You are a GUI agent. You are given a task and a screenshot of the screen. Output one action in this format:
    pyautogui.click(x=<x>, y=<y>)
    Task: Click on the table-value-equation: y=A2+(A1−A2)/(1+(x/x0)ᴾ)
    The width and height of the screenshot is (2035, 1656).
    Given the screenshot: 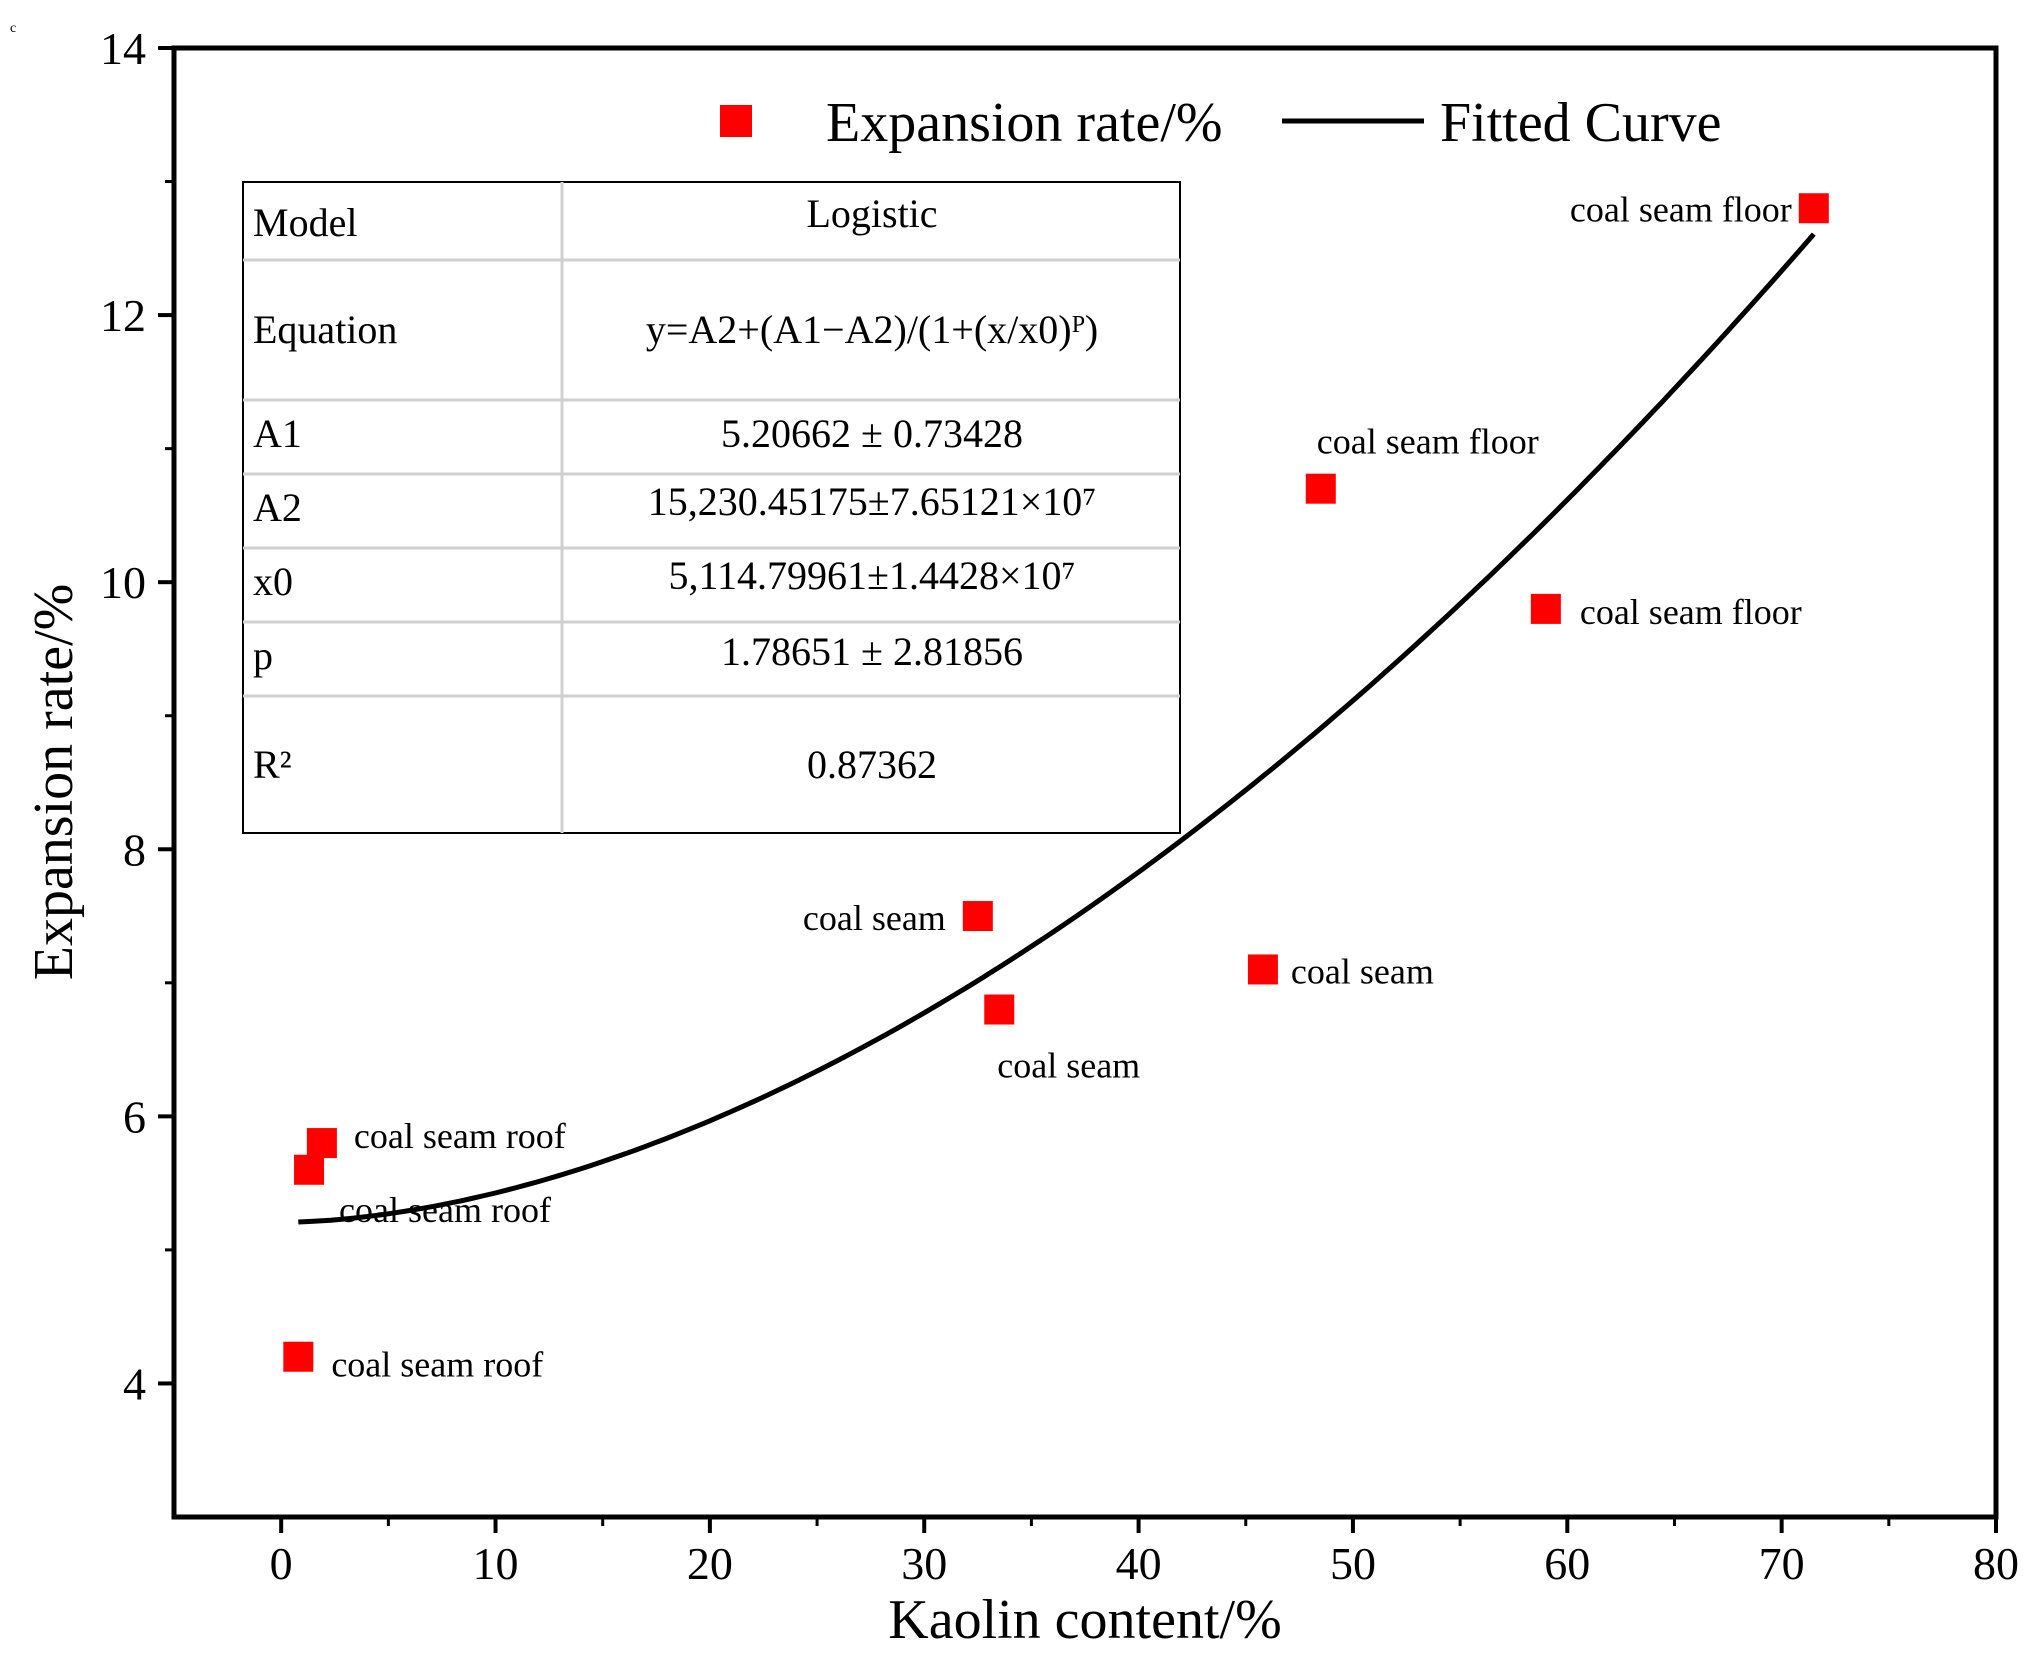 What is the action you would take?
    pyautogui.click(x=872, y=329)
    